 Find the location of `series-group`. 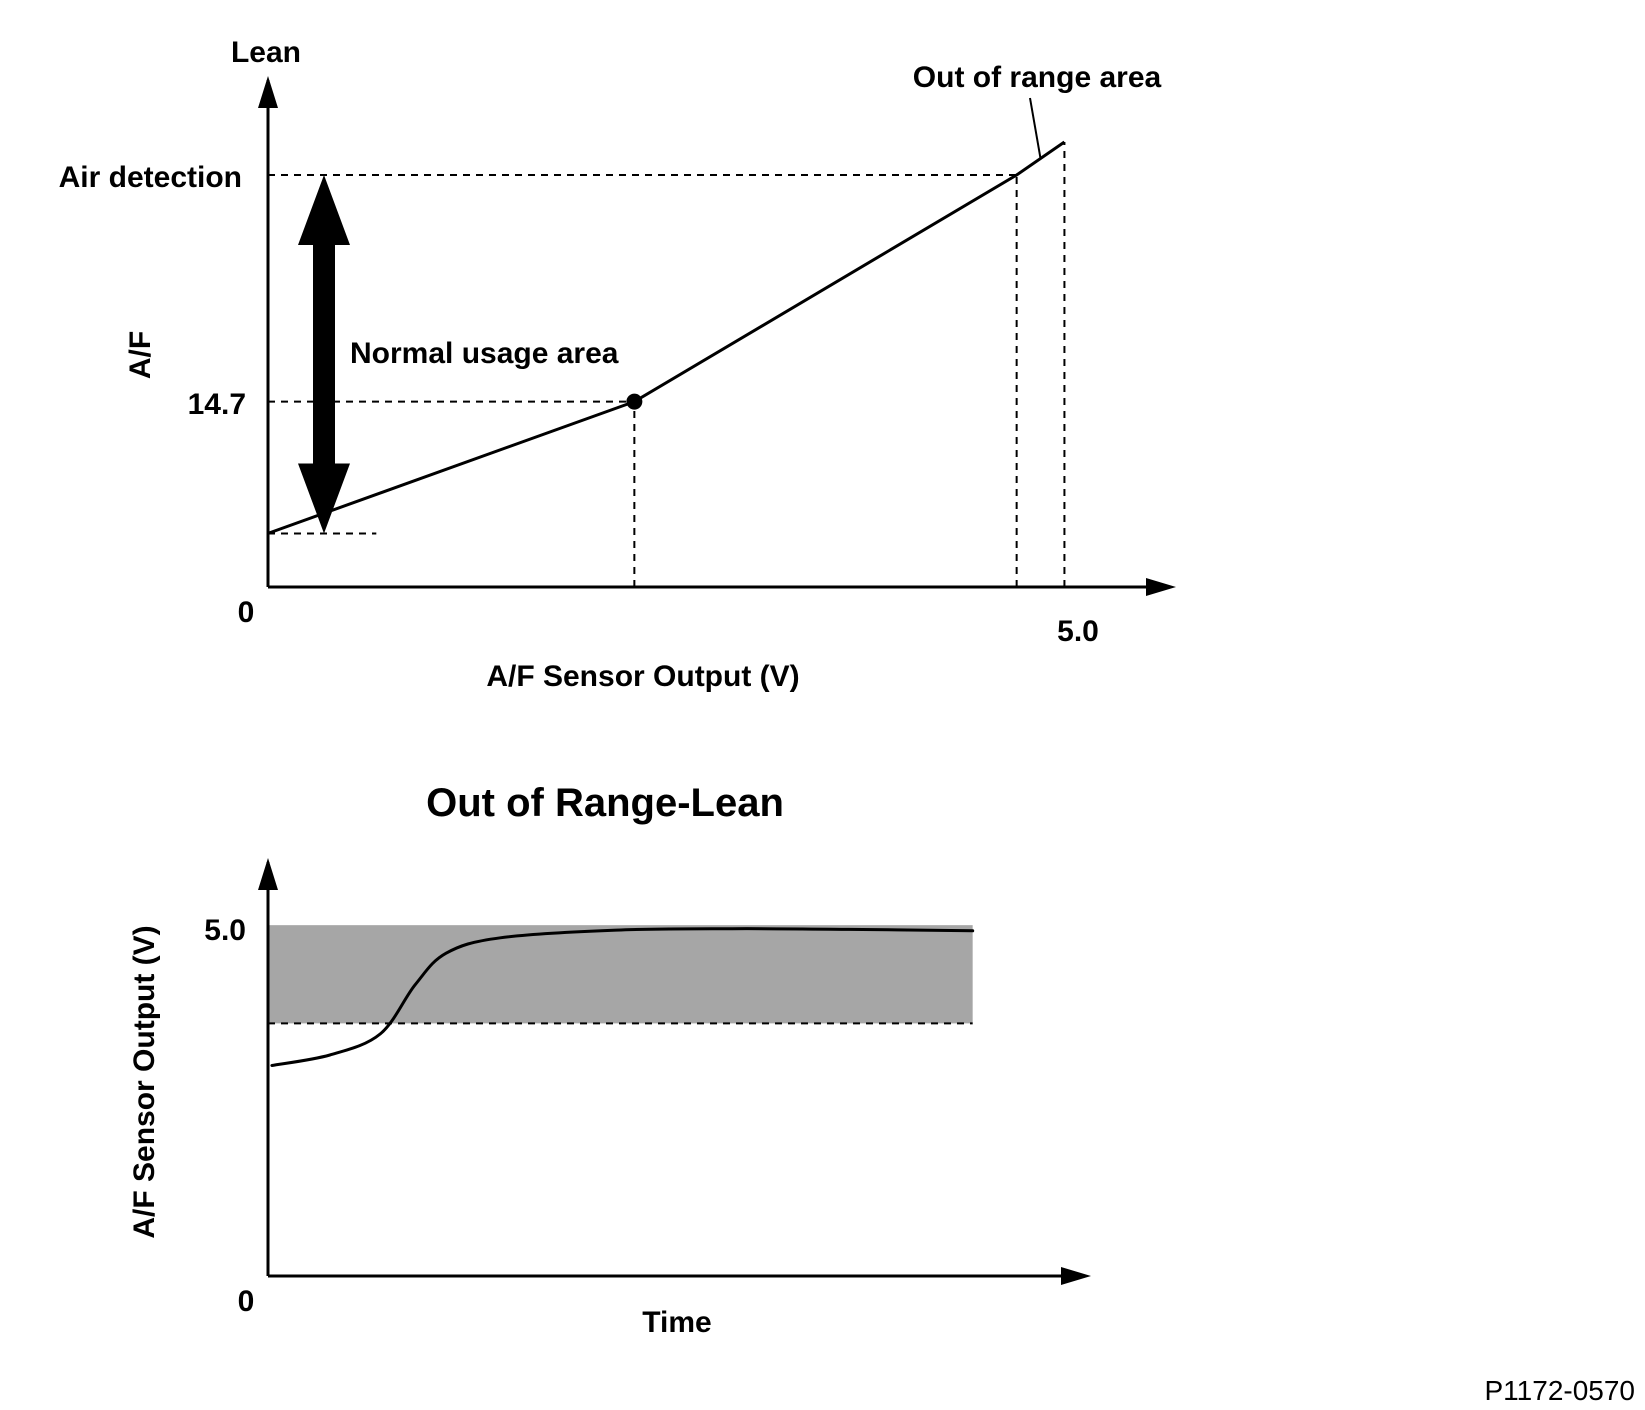

series-group is located at coordinates (622, 997).